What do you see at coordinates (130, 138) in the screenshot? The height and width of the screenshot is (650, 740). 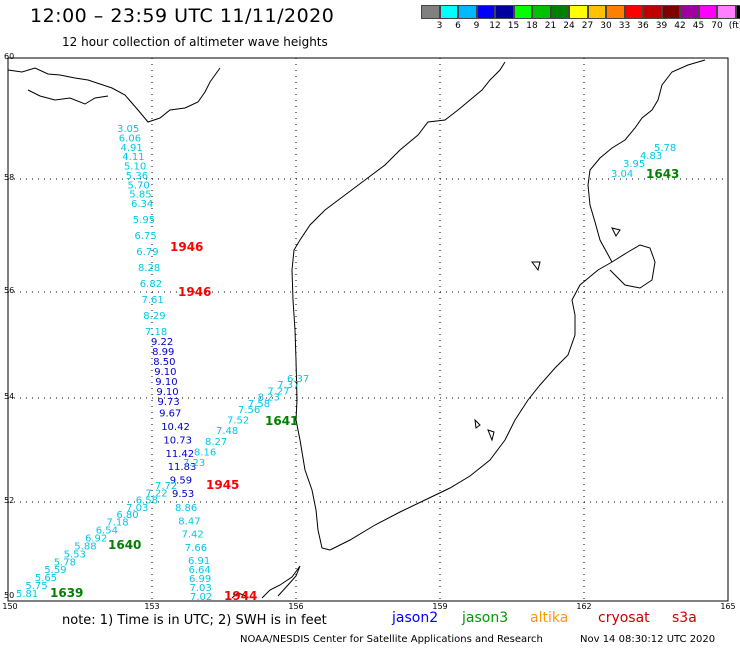 I see `swh-value-s3a: 6.06` at bounding box center [130, 138].